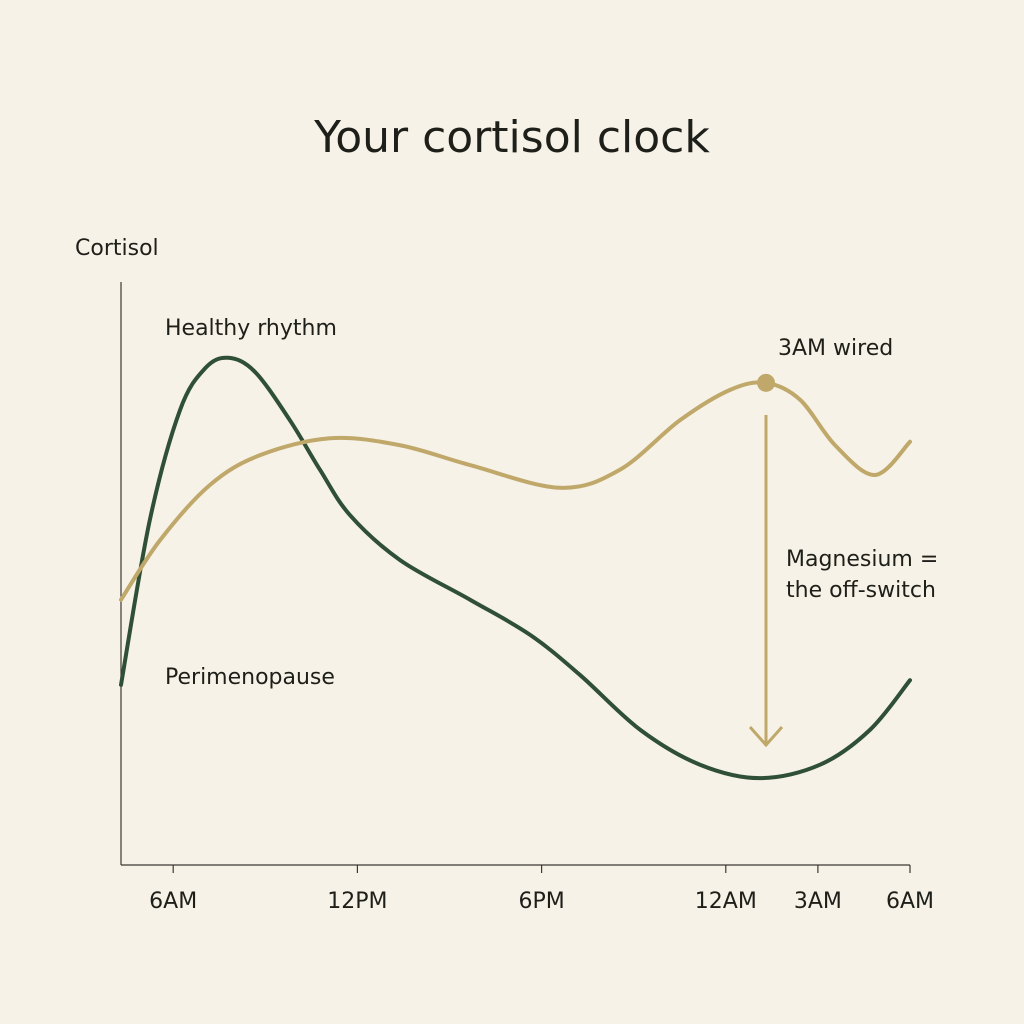 The width and height of the screenshot is (1024, 1024). I want to click on x-tick-label: 12PM, so click(357, 901).